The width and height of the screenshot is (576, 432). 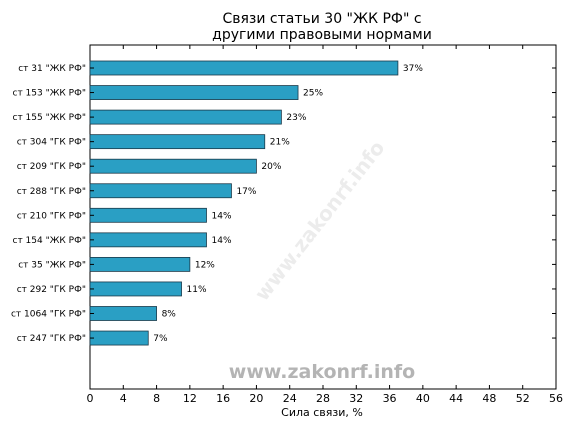 What do you see at coordinates (52, 69) in the screenshot?
I see `category-label: ст 31 "ЖК РФ"` at bounding box center [52, 69].